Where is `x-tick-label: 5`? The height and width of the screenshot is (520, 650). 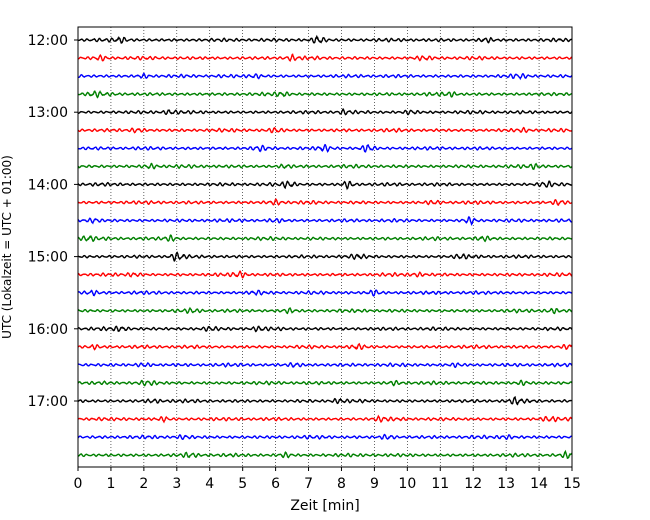 x-tick-label: 5 is located at coordinates (242, 484).